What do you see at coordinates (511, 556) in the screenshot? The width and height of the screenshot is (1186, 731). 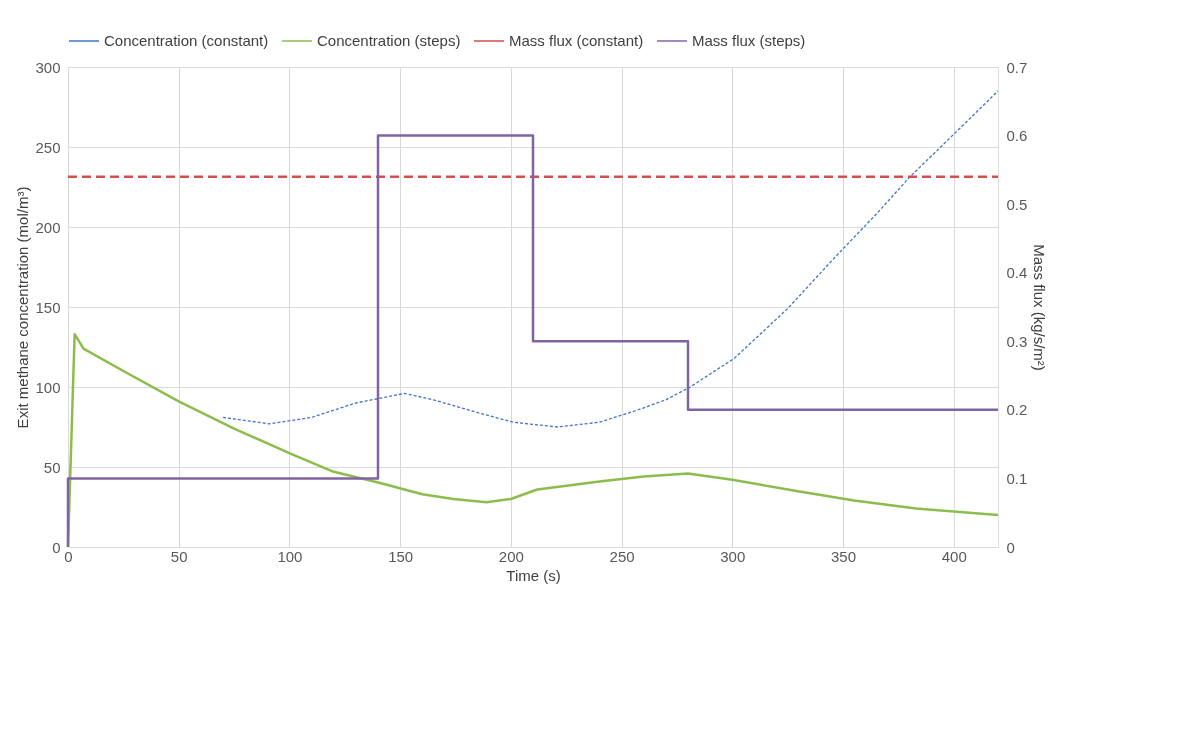 I see `x-tick-label: 200` at bounding box center [511, 556].